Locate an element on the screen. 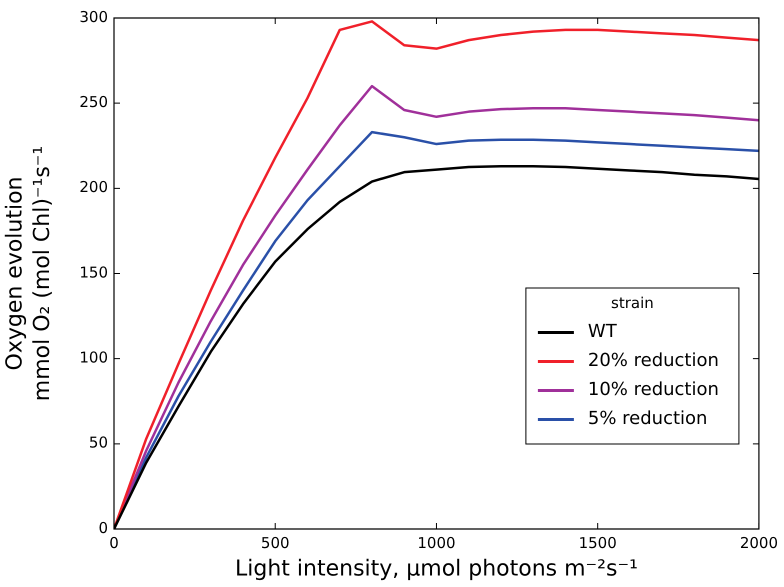 Image resolution: width=784 pixels, height=587 pixels. y-axis-title: Oxygen evolution mmol O₂ (mol Chl)⁻¹s⁻¹ is located at coordinates (28, 274).